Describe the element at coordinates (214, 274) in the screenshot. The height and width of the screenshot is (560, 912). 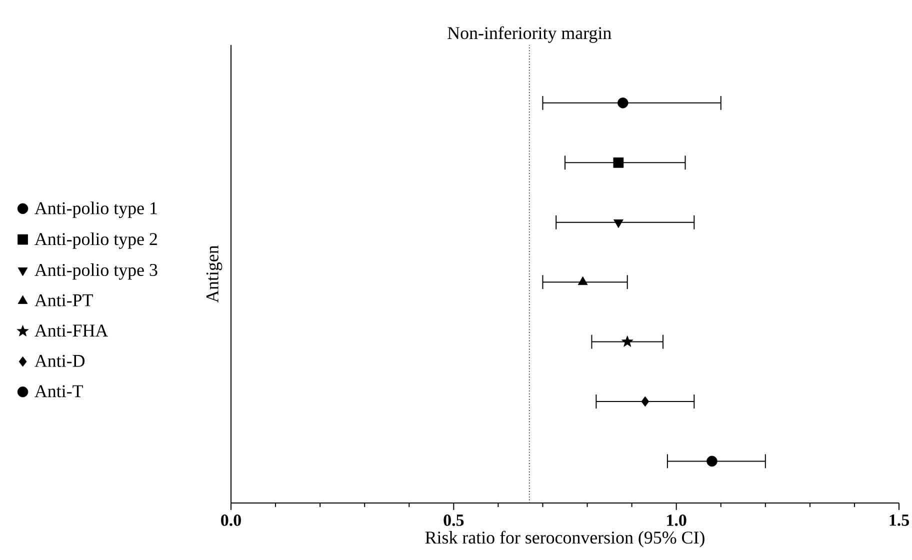
I see `y-axis-title: Antigen` at that location.